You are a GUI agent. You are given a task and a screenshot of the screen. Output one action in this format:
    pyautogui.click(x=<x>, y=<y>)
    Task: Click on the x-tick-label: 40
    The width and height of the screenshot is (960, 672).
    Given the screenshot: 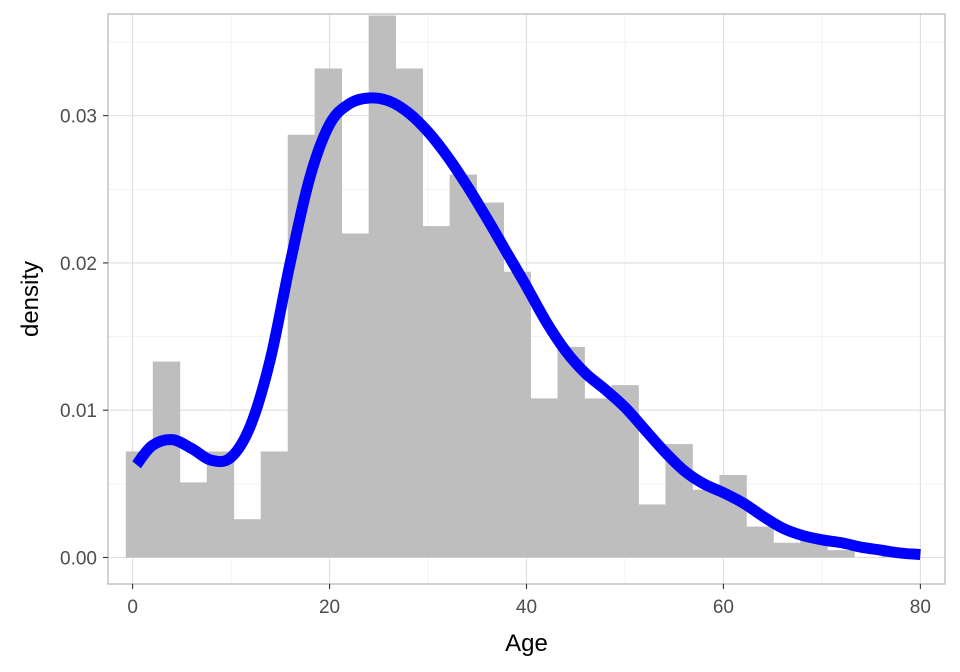 What is the action you would take?
    pyautogui.click(x=526, y=607)
    